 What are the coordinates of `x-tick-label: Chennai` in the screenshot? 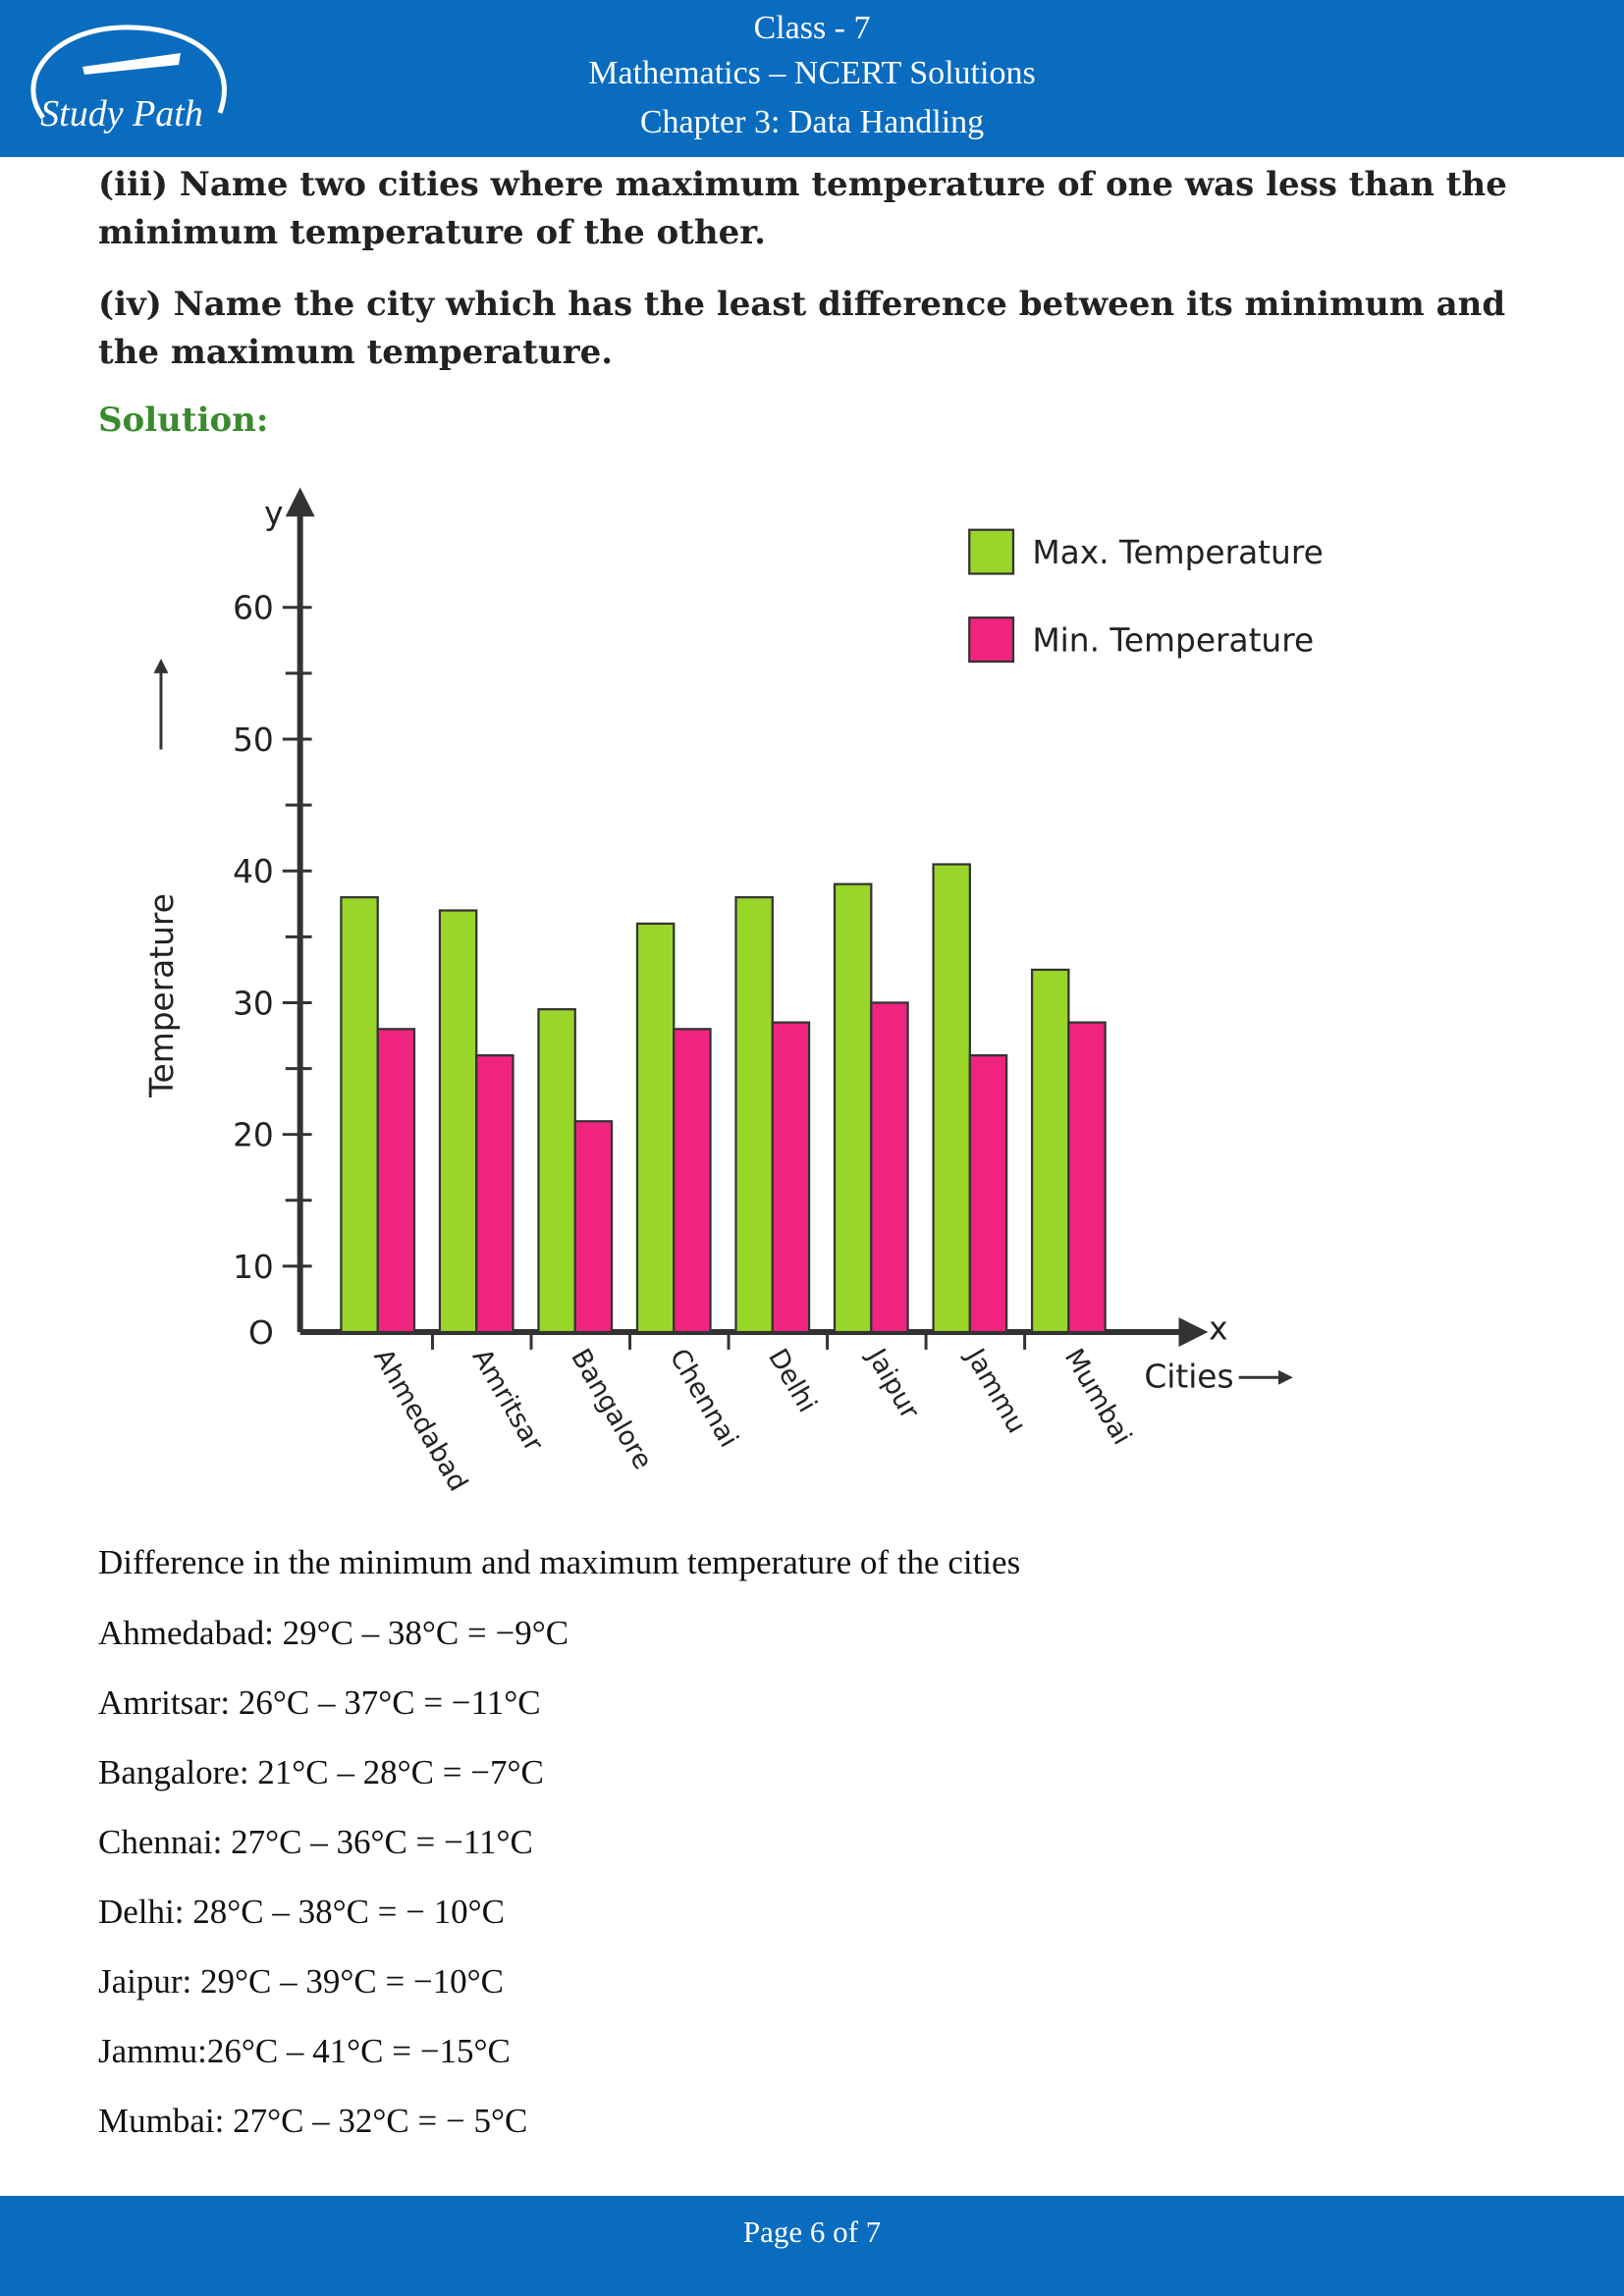 It's located at (704, 1398).